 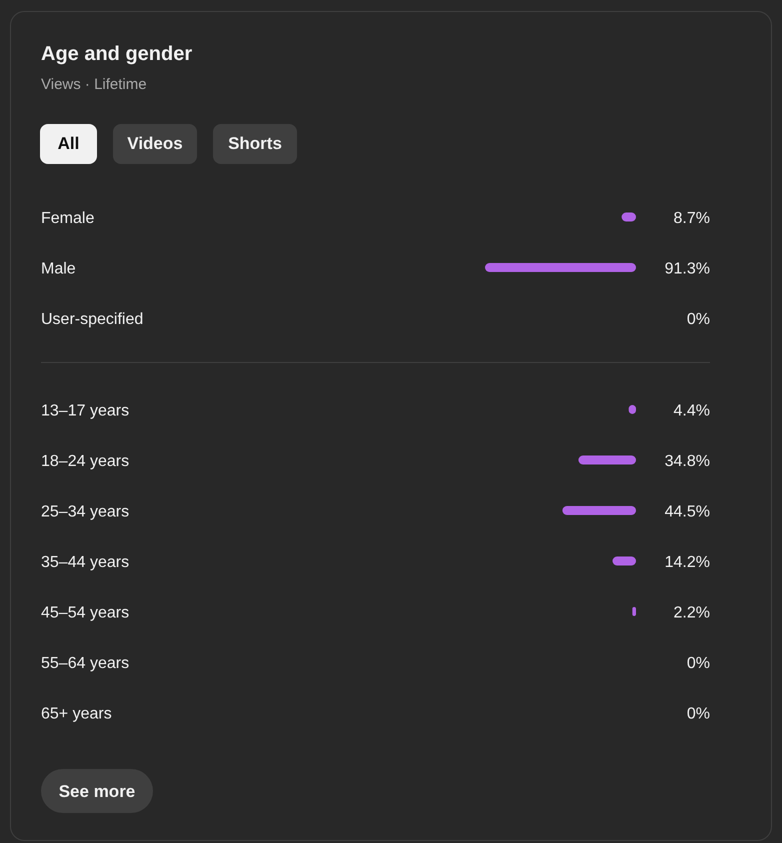 What do you see at coordinates (85, 562) in the screenshot?
I see `y-tick-label: 35–44 years` at bounding box center [85, 562].